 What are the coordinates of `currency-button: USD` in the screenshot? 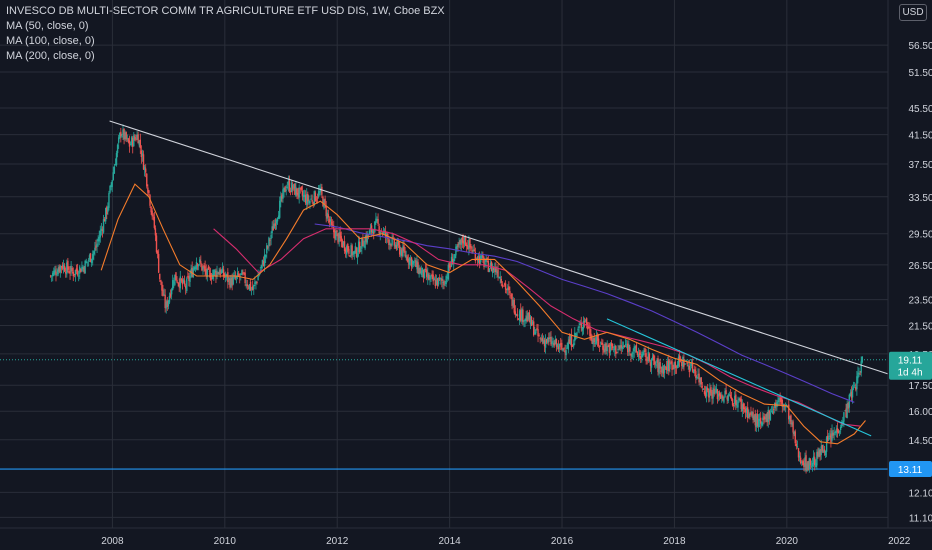 It's located at (913, 12).